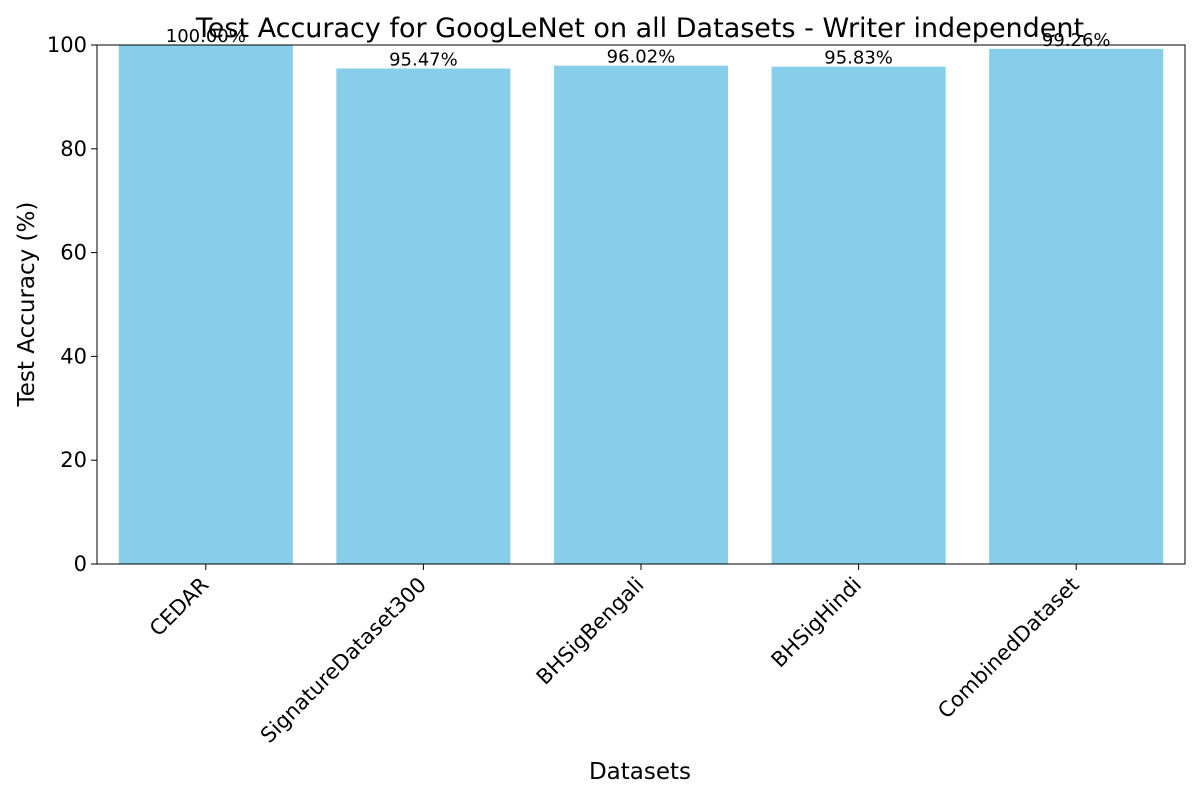 This screenshot has width=1200, height=800. What do you see at coordinates (343, 660) in the screenshot?
I see `x-tick-label: SignatureDataset300` at bounding box center [343, 660].